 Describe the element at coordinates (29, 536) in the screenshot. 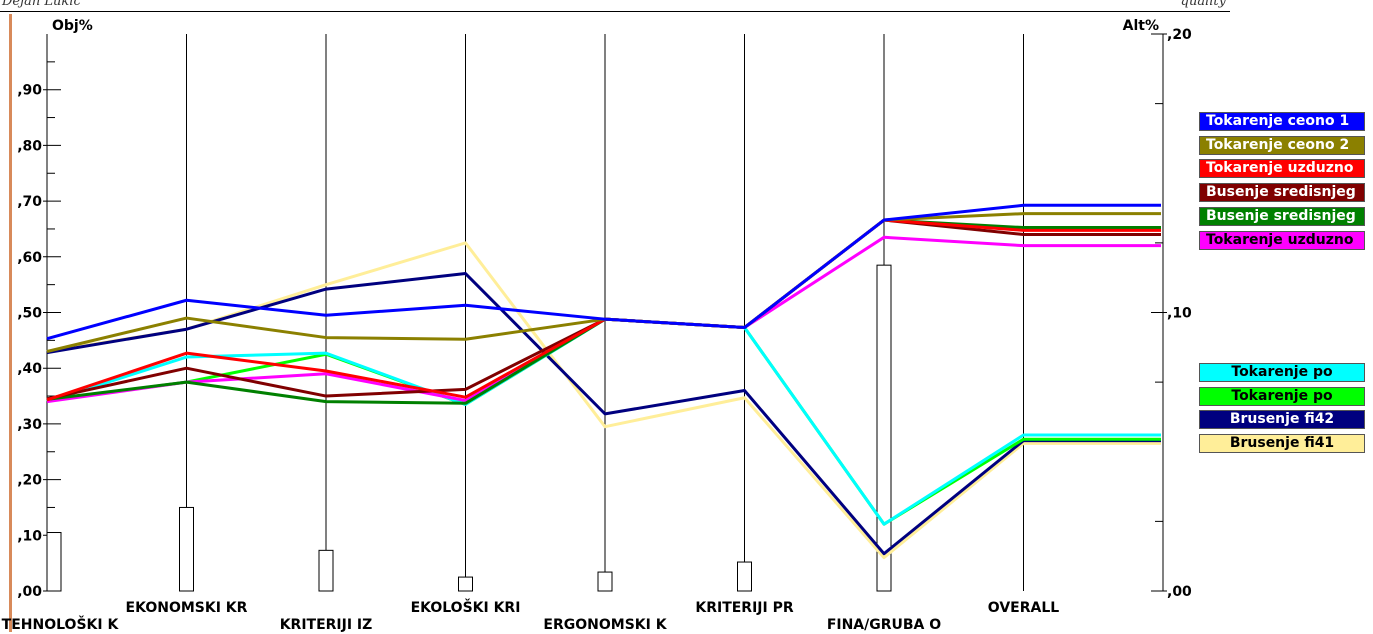

I see `left-tick-label: ,10` at that location.